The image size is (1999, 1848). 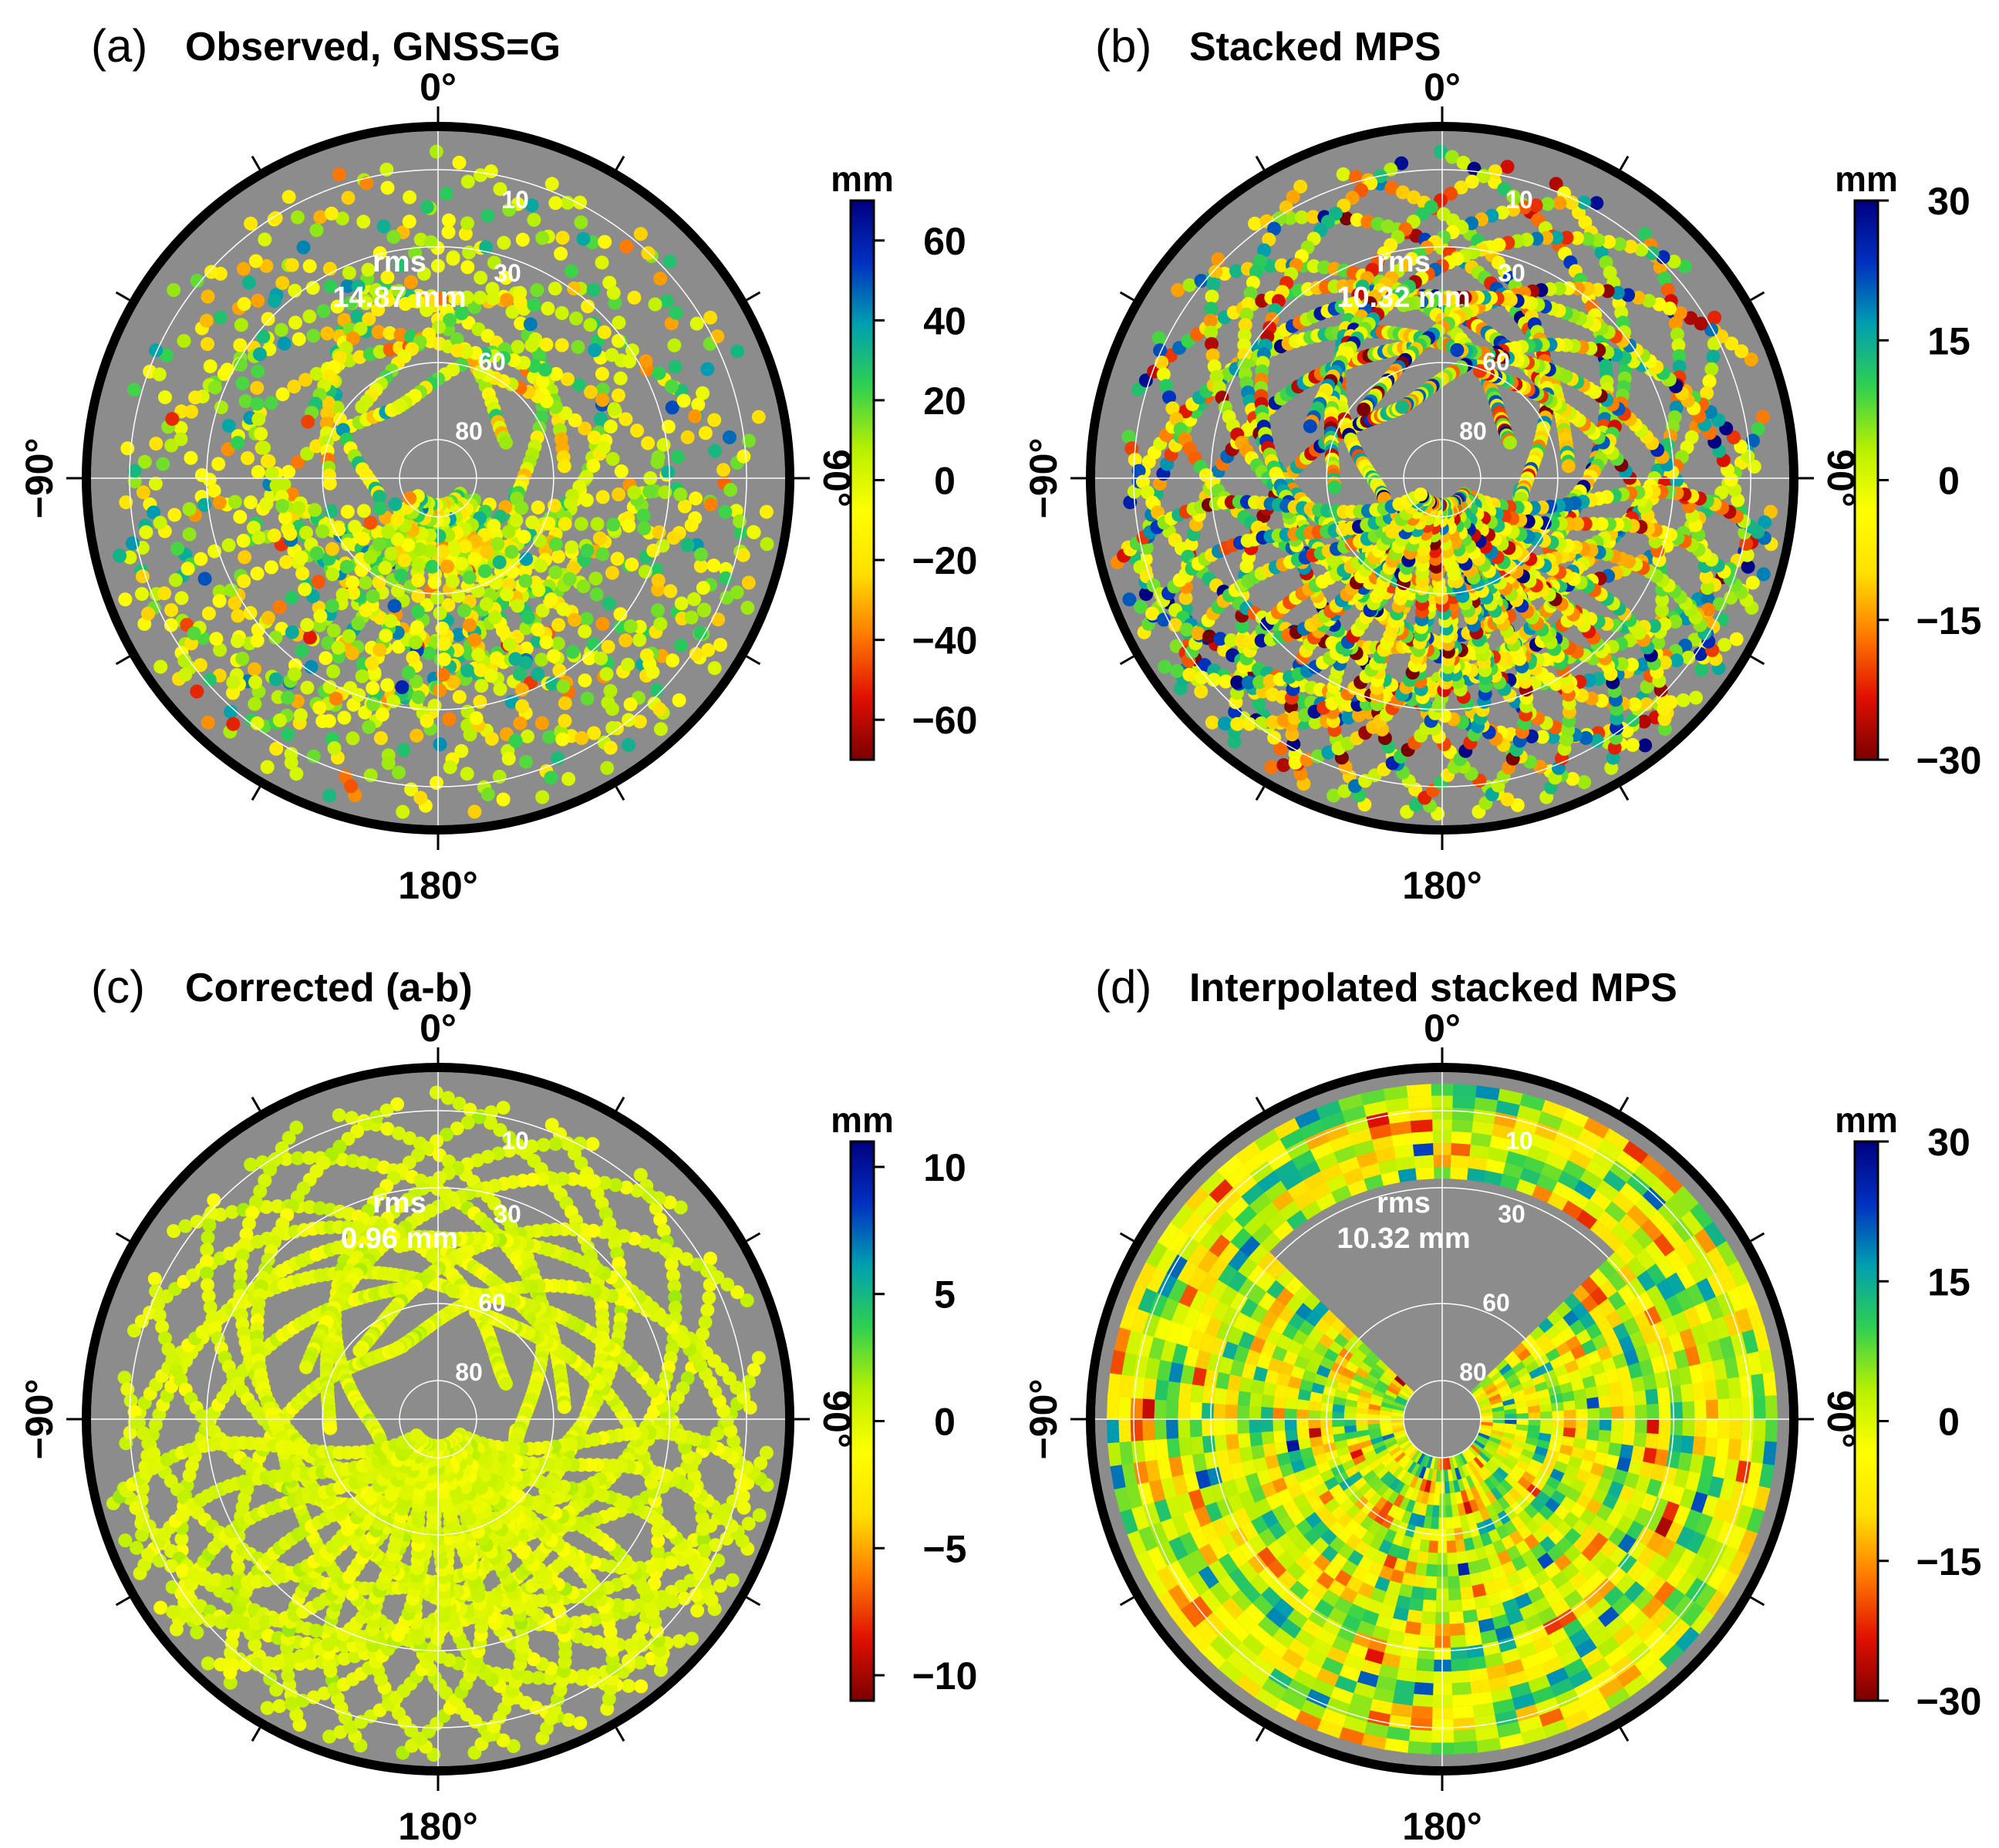 I want to click on azimuth-label-bottom: 180°, so click(x=1442, y=885).